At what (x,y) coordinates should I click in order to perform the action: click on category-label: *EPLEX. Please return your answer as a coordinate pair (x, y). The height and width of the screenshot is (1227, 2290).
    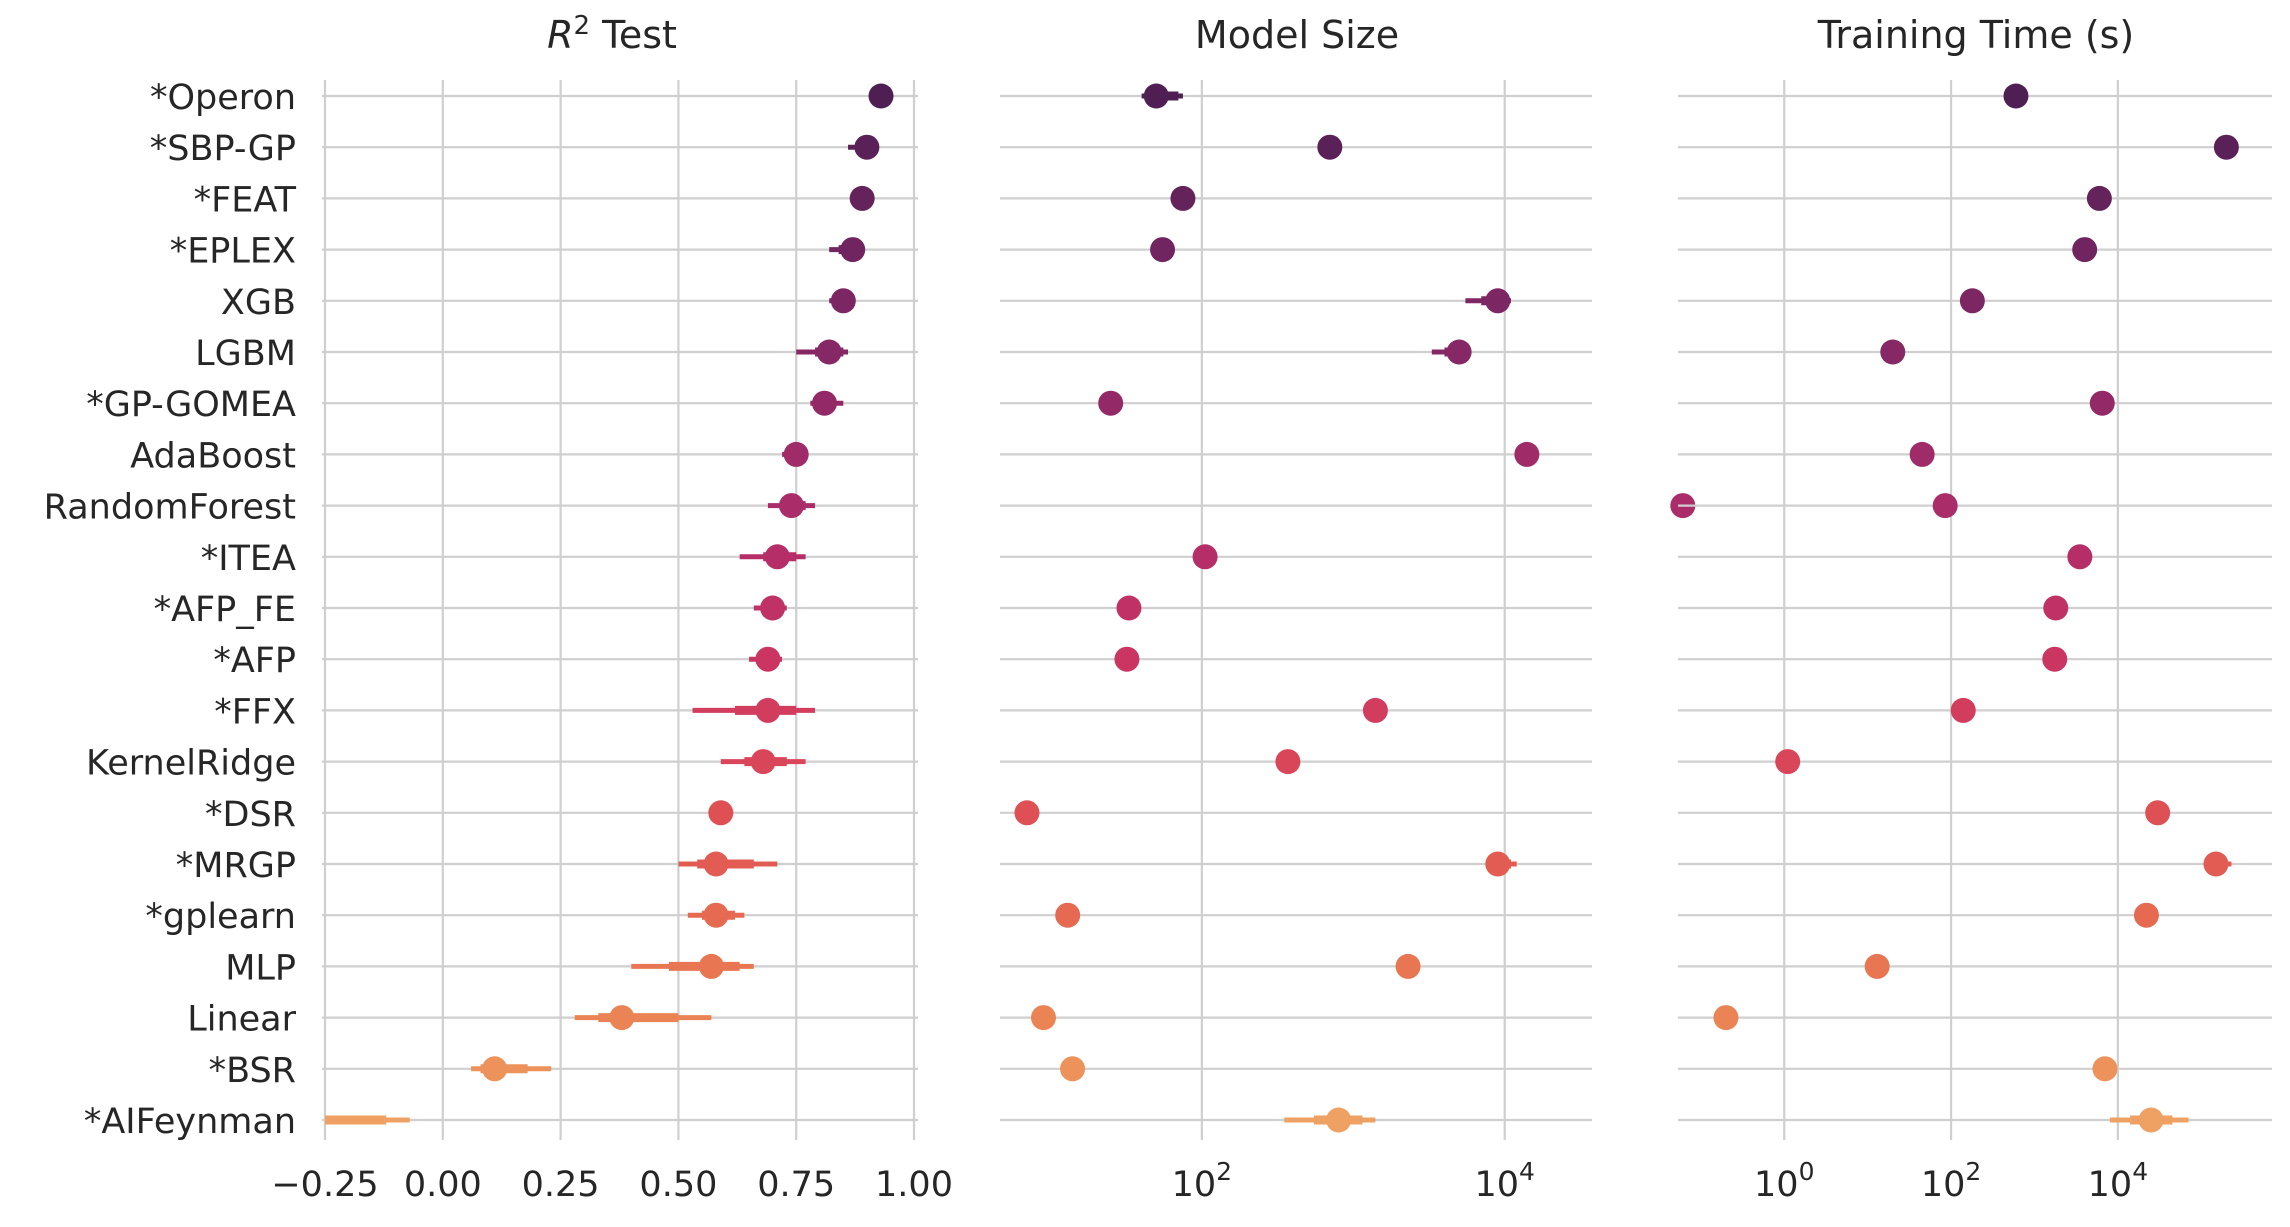
    Looking at the image, I should click on (233, 252).